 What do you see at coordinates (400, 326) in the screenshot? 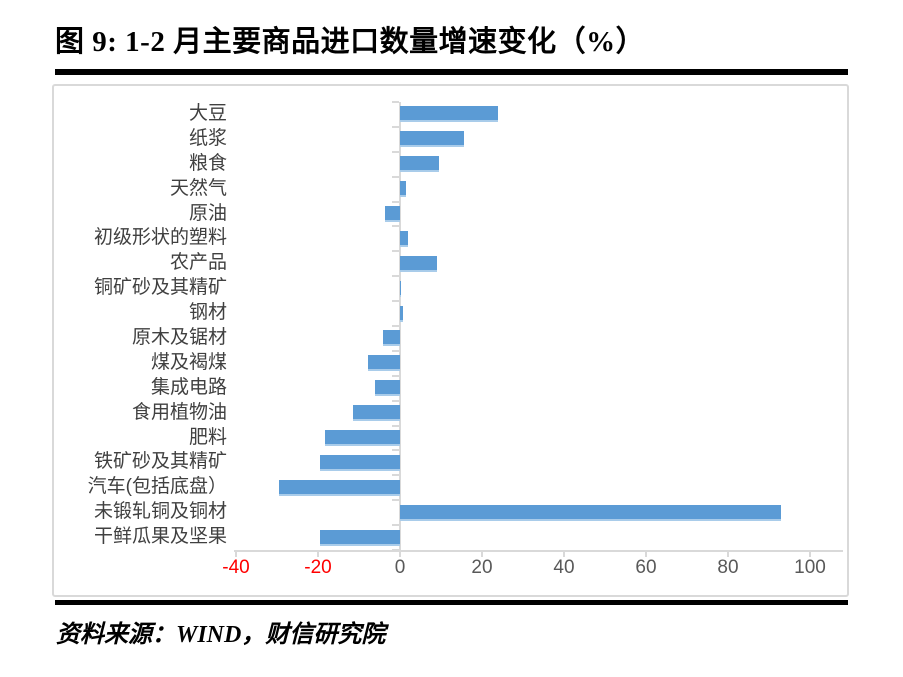
I see `zero-axis-line` at bounding box center [400, 326].